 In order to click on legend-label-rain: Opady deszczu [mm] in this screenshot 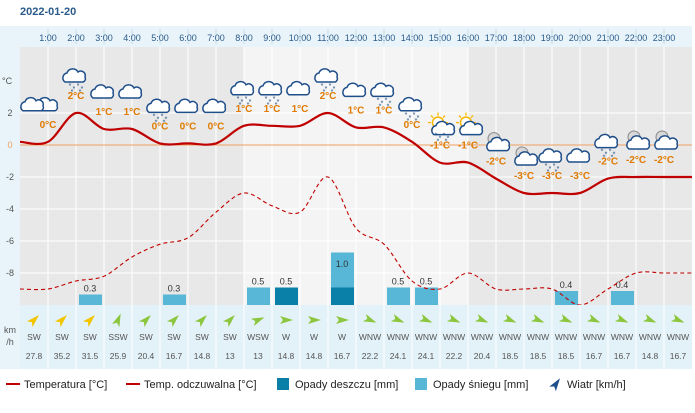, I will do `click(346, 385)`.